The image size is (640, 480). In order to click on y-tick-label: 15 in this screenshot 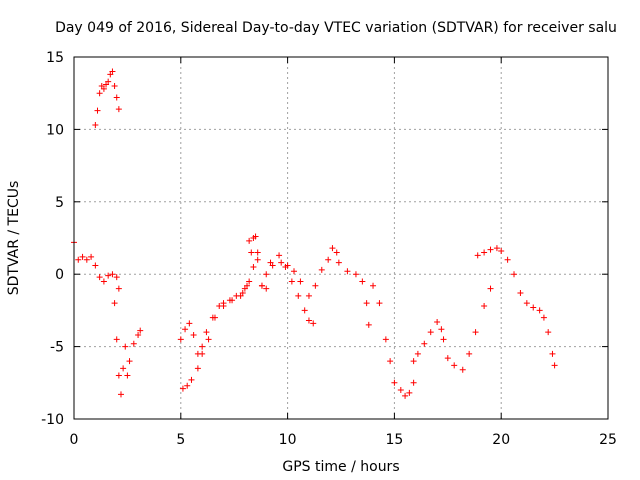, I will do `click(55, 58)`.